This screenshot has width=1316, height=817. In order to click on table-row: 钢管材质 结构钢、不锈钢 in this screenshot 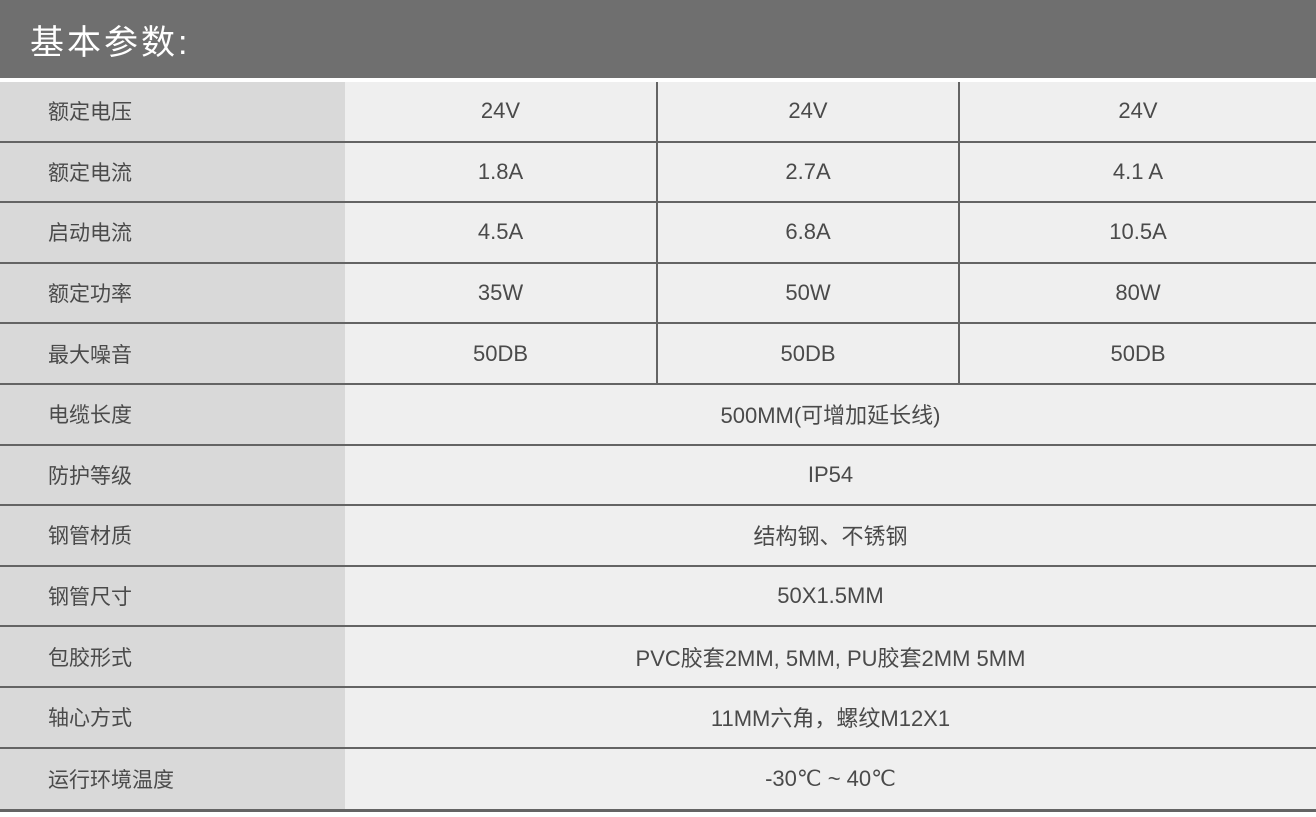, I will do `click(658, 536)`.